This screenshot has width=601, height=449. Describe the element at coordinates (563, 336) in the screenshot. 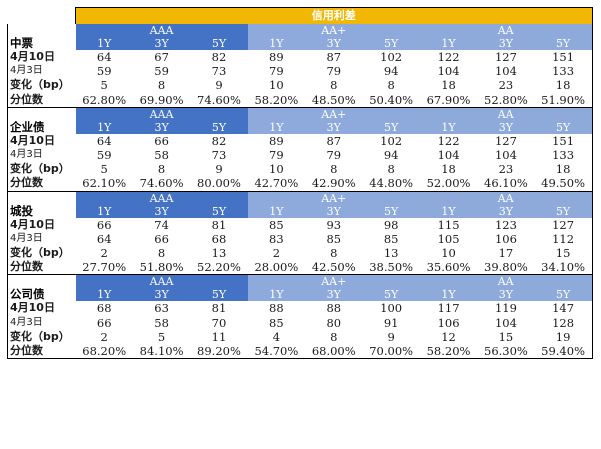

I see `value-cell: 19` at that location.